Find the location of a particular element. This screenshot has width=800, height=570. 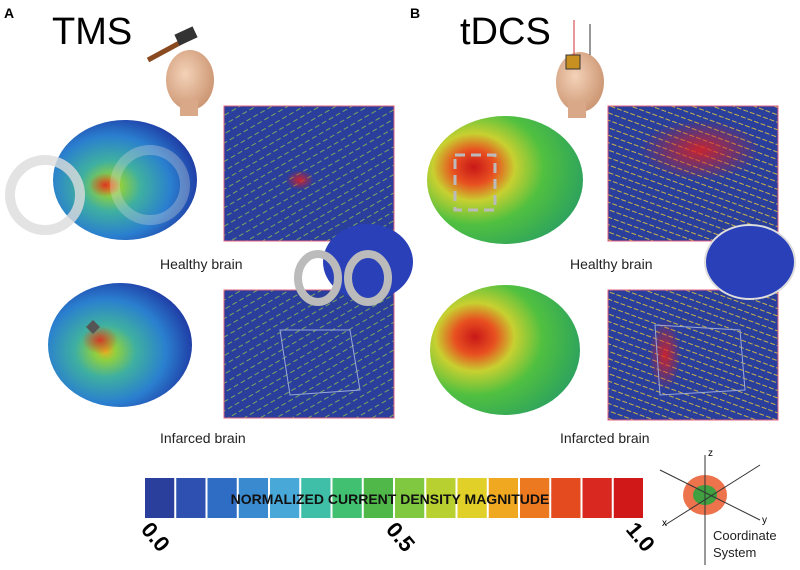

panel-title: tDCS is located at coordinates (505, 32).